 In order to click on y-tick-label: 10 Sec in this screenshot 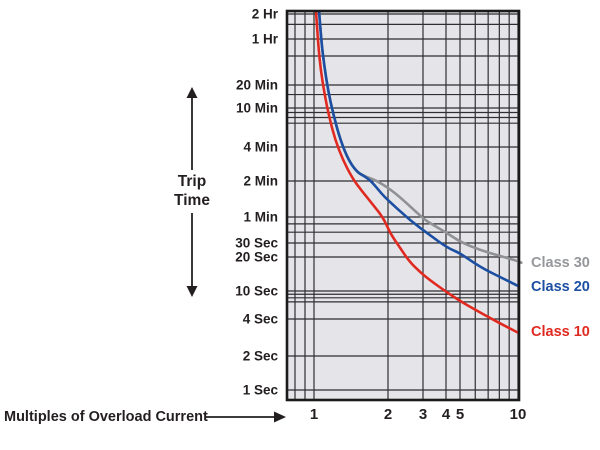, I will do `click(256, 291)`.